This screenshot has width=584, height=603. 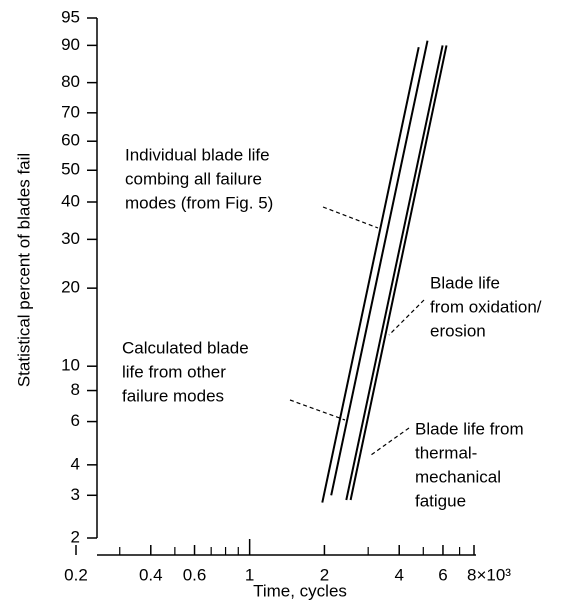 I want to click on y-tick-label: 10, so click(x=70, y=365).